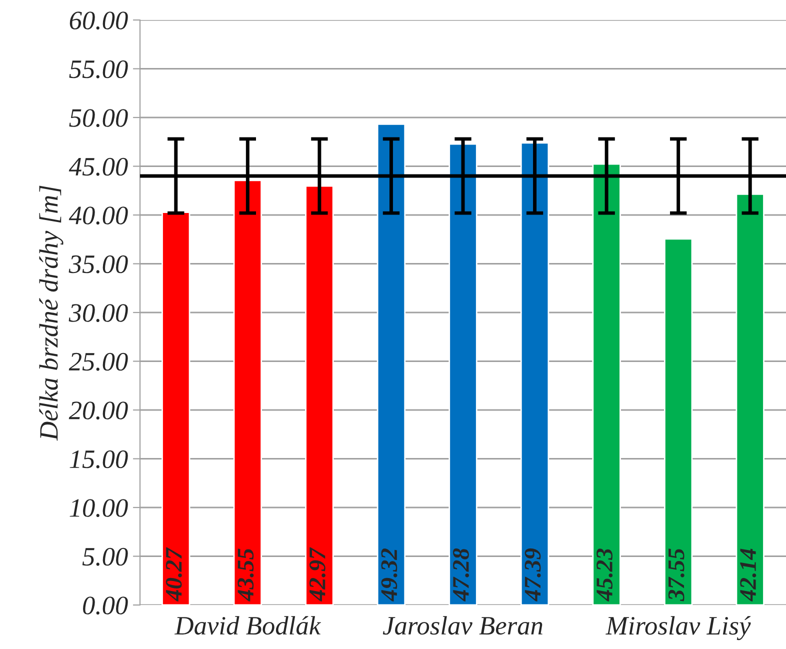 The height and width of the screenshot is (649, 786). I want to click on y-tick-label: 5.00, so click(105, 557).